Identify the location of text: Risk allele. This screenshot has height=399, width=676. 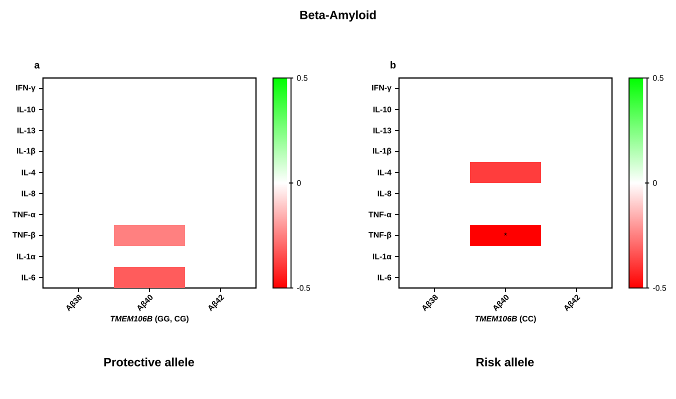
(505, 362).